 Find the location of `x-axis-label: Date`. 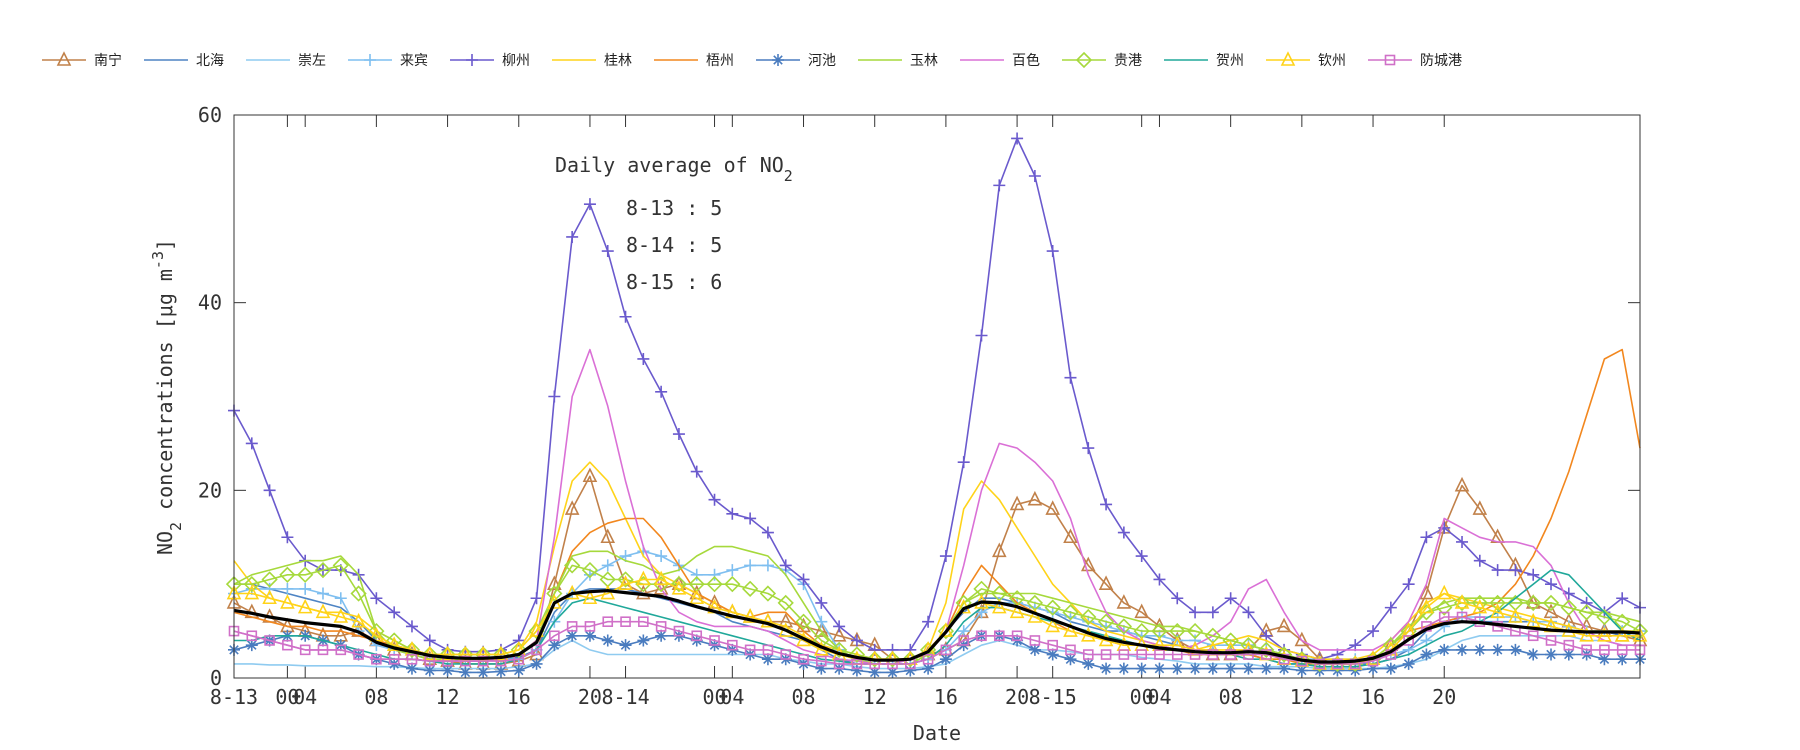

x-axis-label: Date is located at coordinates (937, 733).